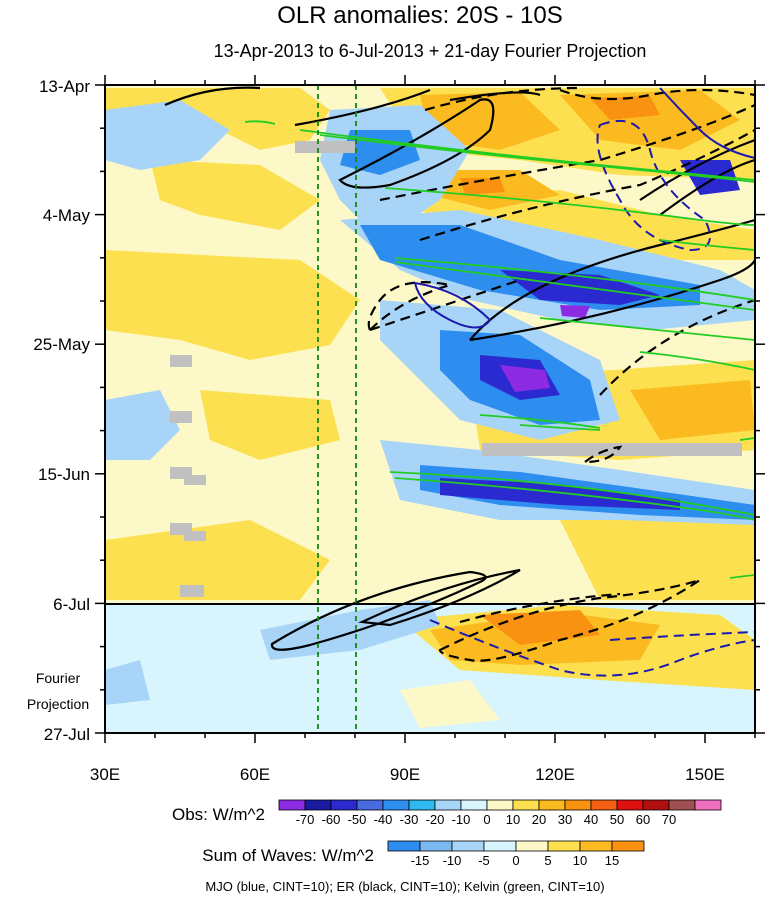 The width and height of the screenshot is (774, 899). Describe the element at coordinates (419, 15) in the screenshot. I see `chart-title: OLR anomalies: 20S - 10S` at that location.